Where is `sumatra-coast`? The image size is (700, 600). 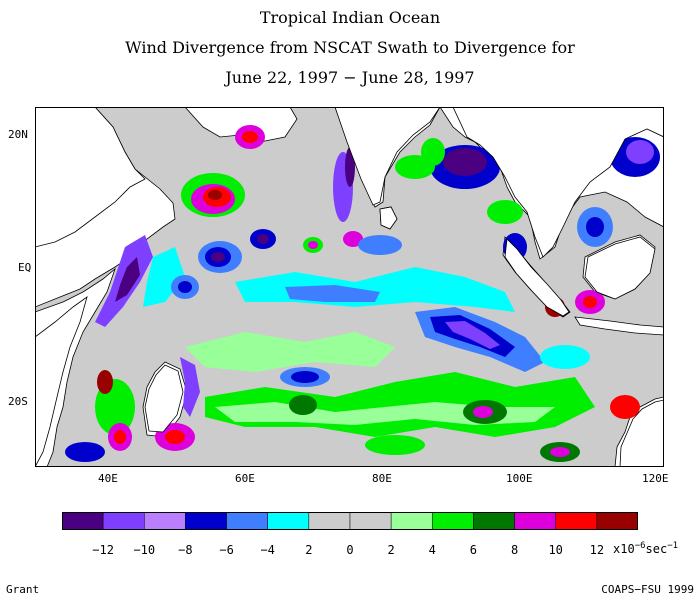 sumatra-coast is located at coordinates (537, 277).